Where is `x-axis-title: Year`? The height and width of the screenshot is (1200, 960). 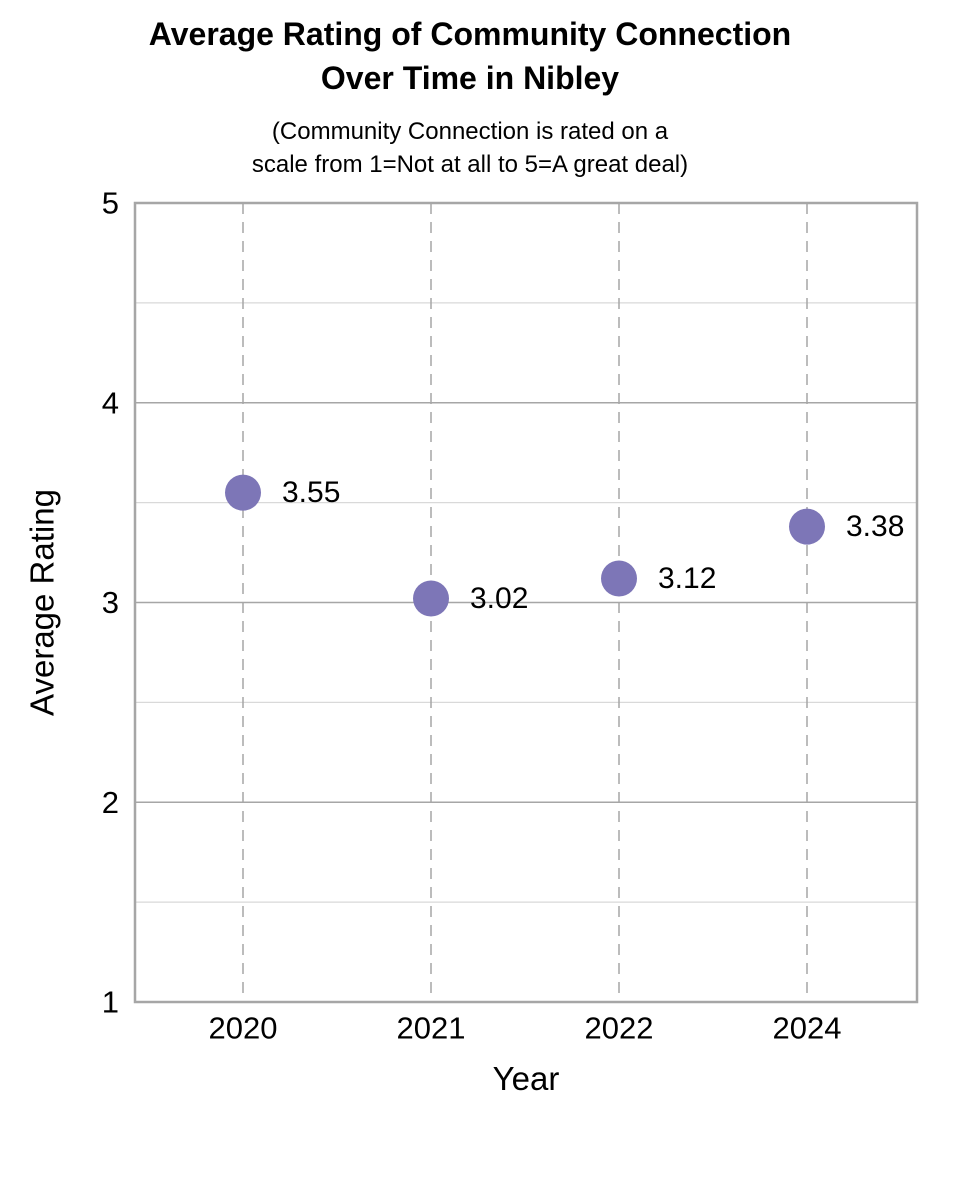 x-axis-title: Year is located at coordinates (526, 1078).